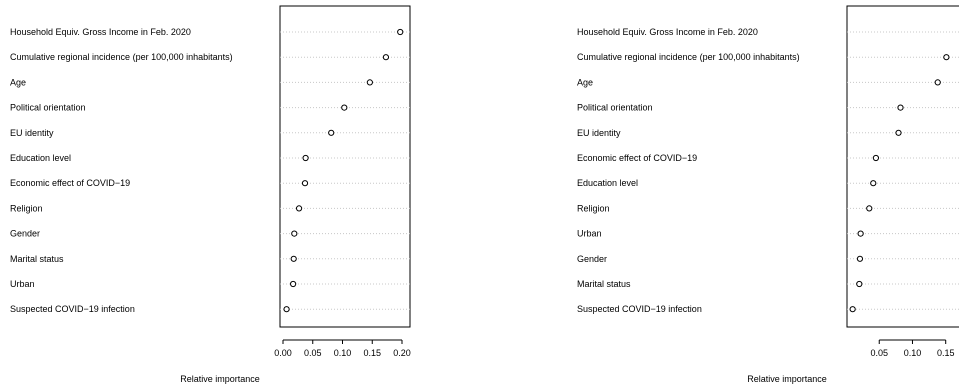  I want to click on x-tick-label: 0.20, so click(402, 353).